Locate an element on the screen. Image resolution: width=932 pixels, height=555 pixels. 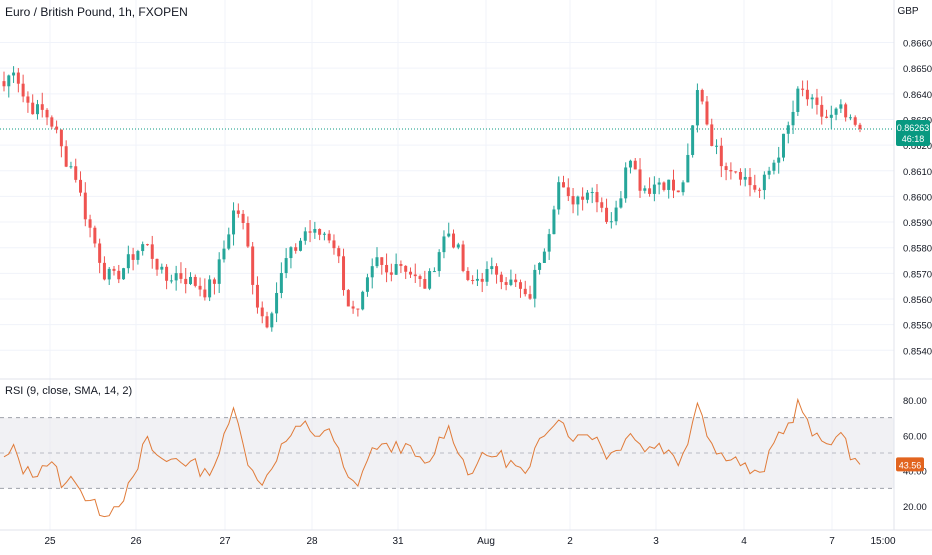
price-tick-label: 0.85400 is located at coordinates (917, 351).